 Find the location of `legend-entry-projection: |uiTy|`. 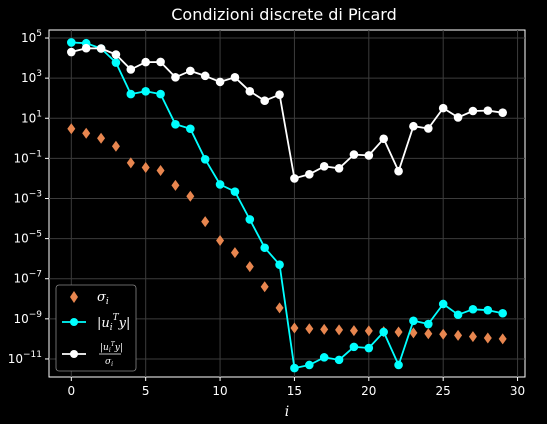

legend-entry-projection: |uiTy| is located at coordinates (96, 323).